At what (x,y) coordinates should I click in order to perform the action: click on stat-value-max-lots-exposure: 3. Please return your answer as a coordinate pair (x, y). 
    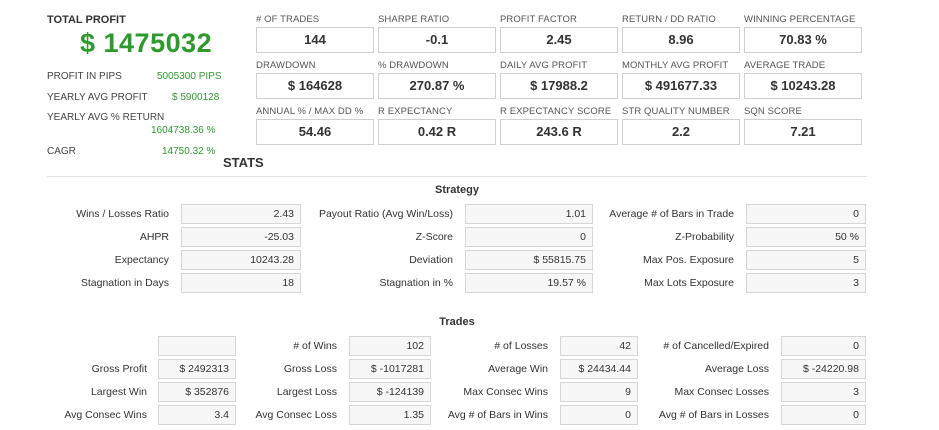
    Looking at the image, I should click on (806, 283).